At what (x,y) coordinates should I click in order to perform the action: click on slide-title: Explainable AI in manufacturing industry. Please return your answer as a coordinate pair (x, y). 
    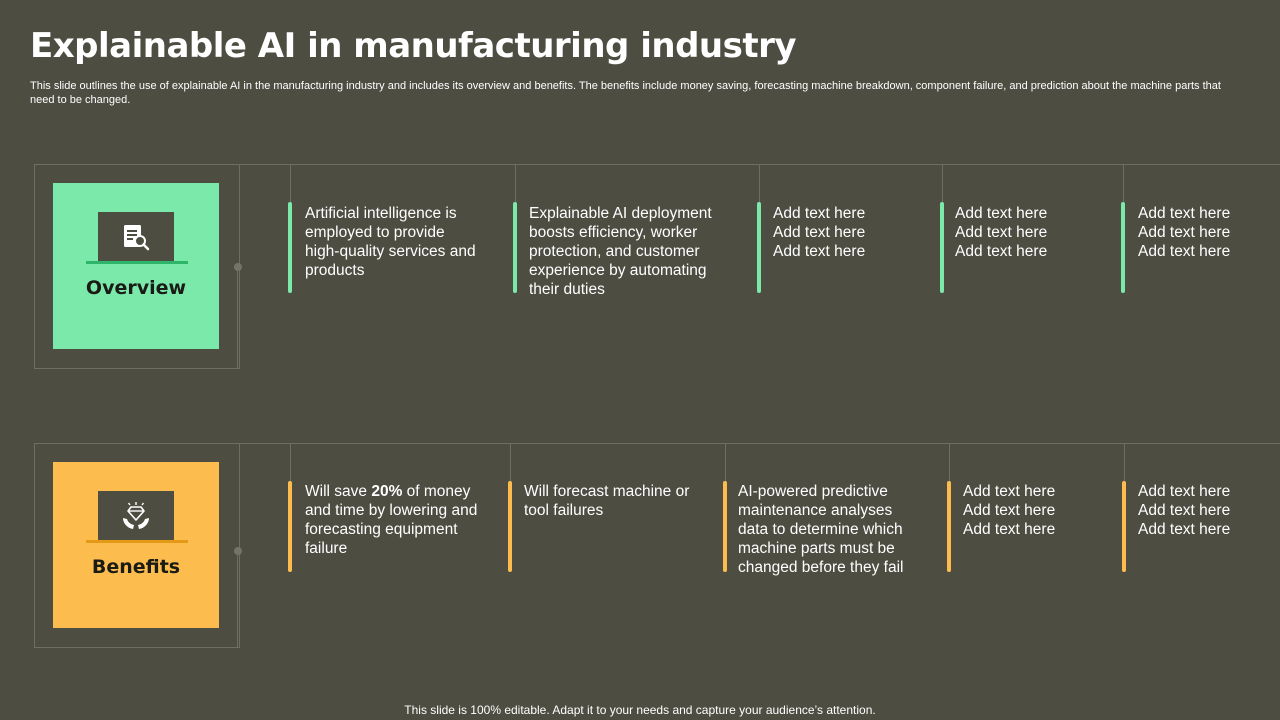
    Looking at the image, I should click on (413, 46).